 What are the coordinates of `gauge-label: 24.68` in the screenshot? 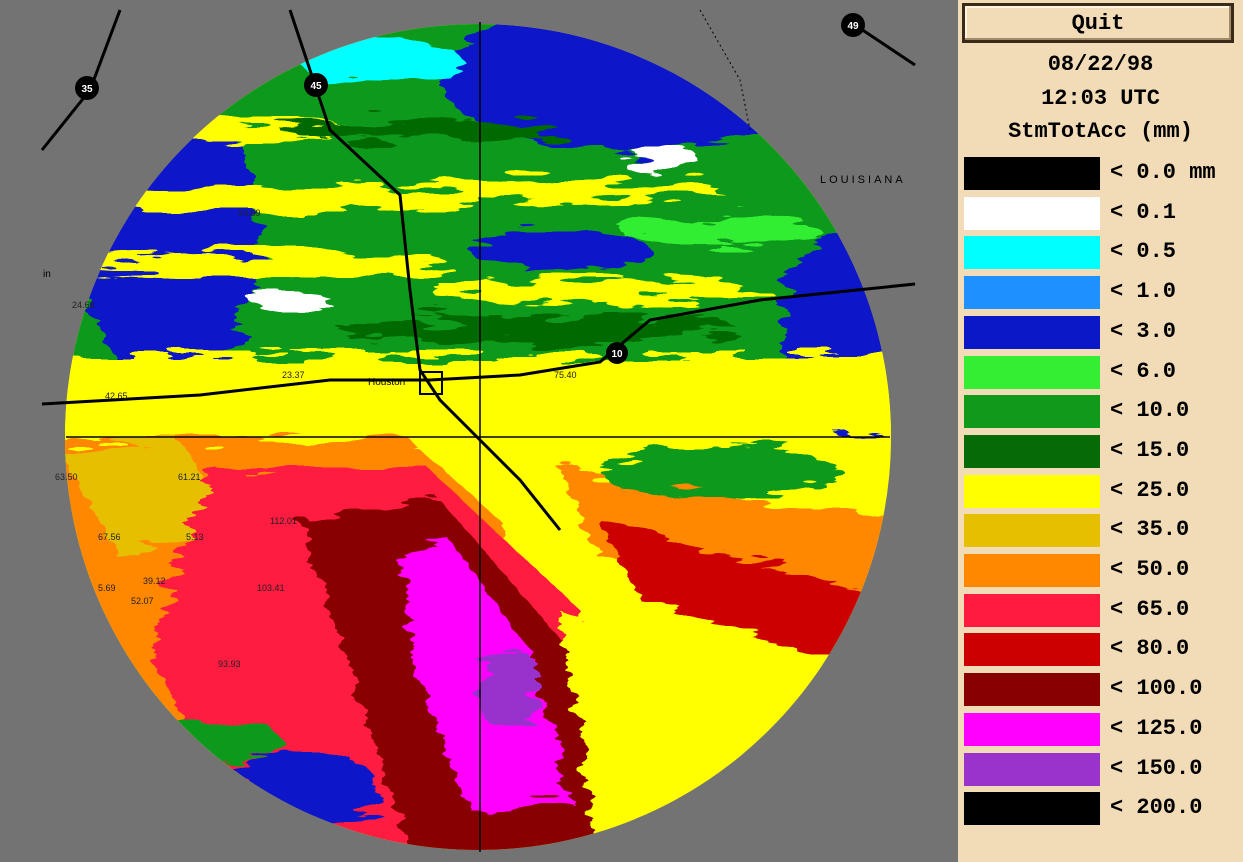 It's located at (83, 305).